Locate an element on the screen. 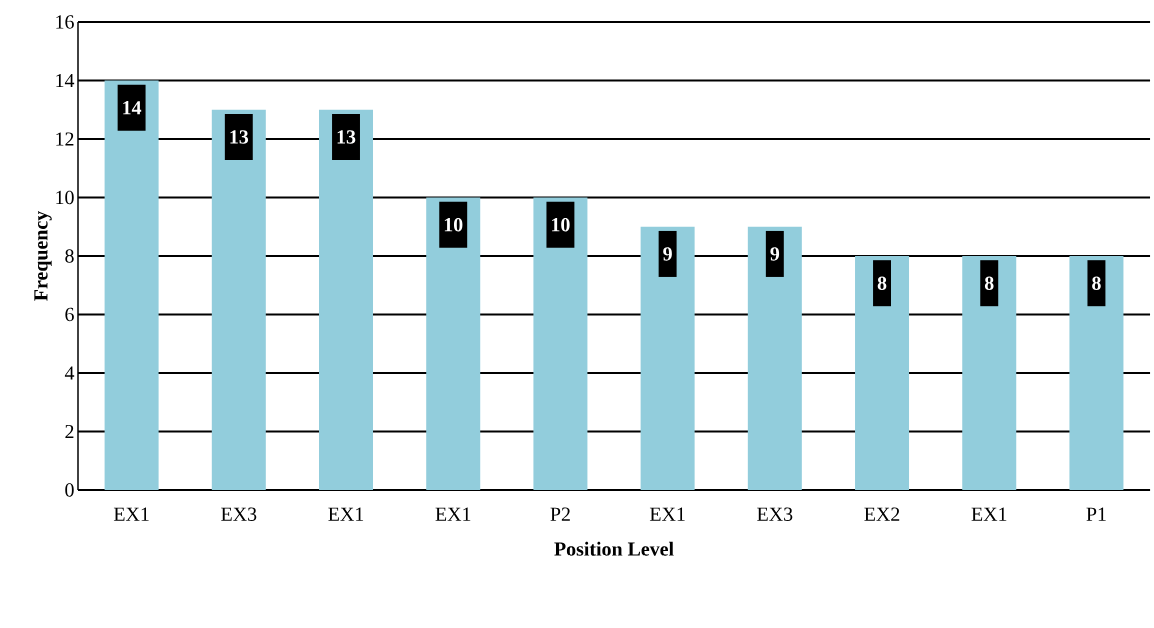 This screenshot has width=1154, height=628. x-tick-label: P2 is located at coordinates (560, 514).